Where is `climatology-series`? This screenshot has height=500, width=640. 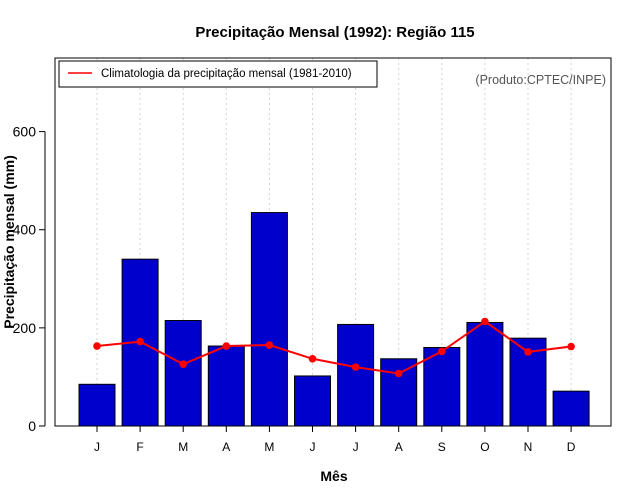 climatology-series is located at coordinates (334, 347).